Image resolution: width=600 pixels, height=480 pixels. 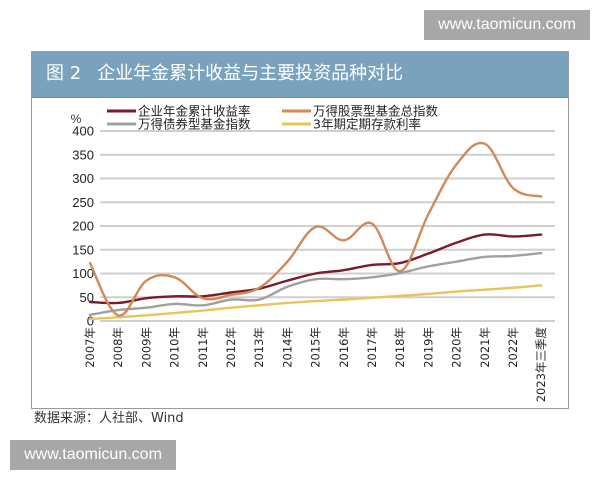 What do you see at coordinates (259, 347) in the screenshot?
I see `x-tick-label: 2013年` at bounding box center [259, 347].